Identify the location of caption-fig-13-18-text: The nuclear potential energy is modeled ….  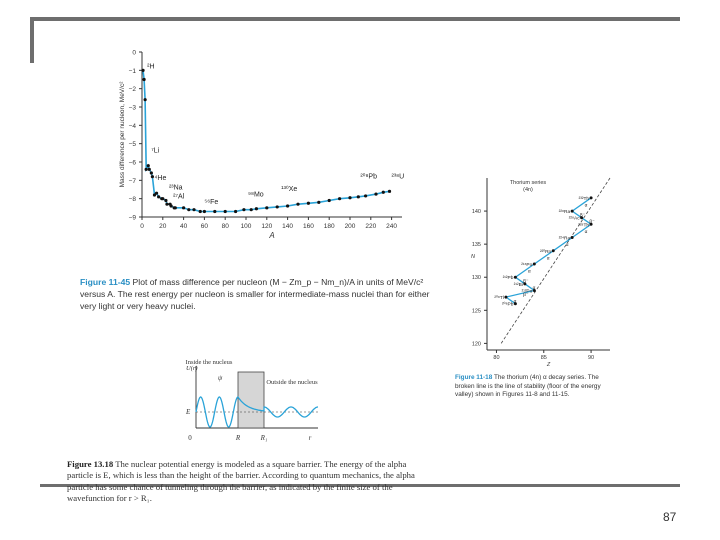
(241, 481).